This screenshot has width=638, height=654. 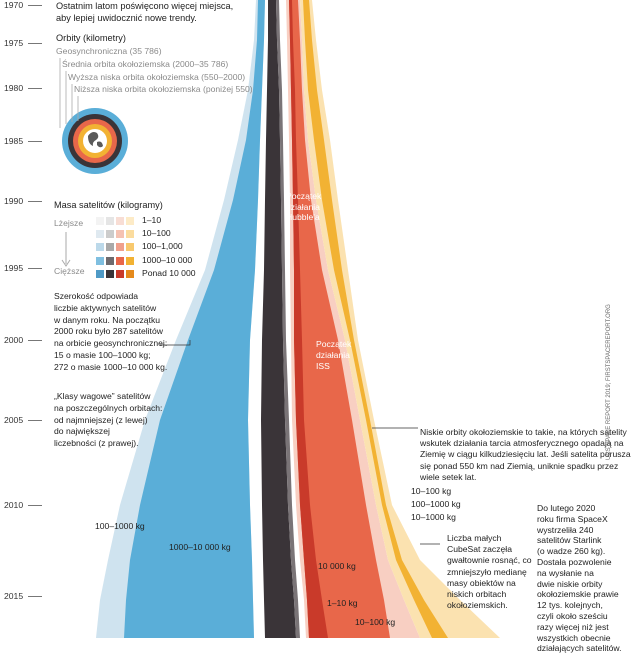 I want to click on weight-note-line: „Klasy wagowe” satelitów, so click(x=102, y=396).